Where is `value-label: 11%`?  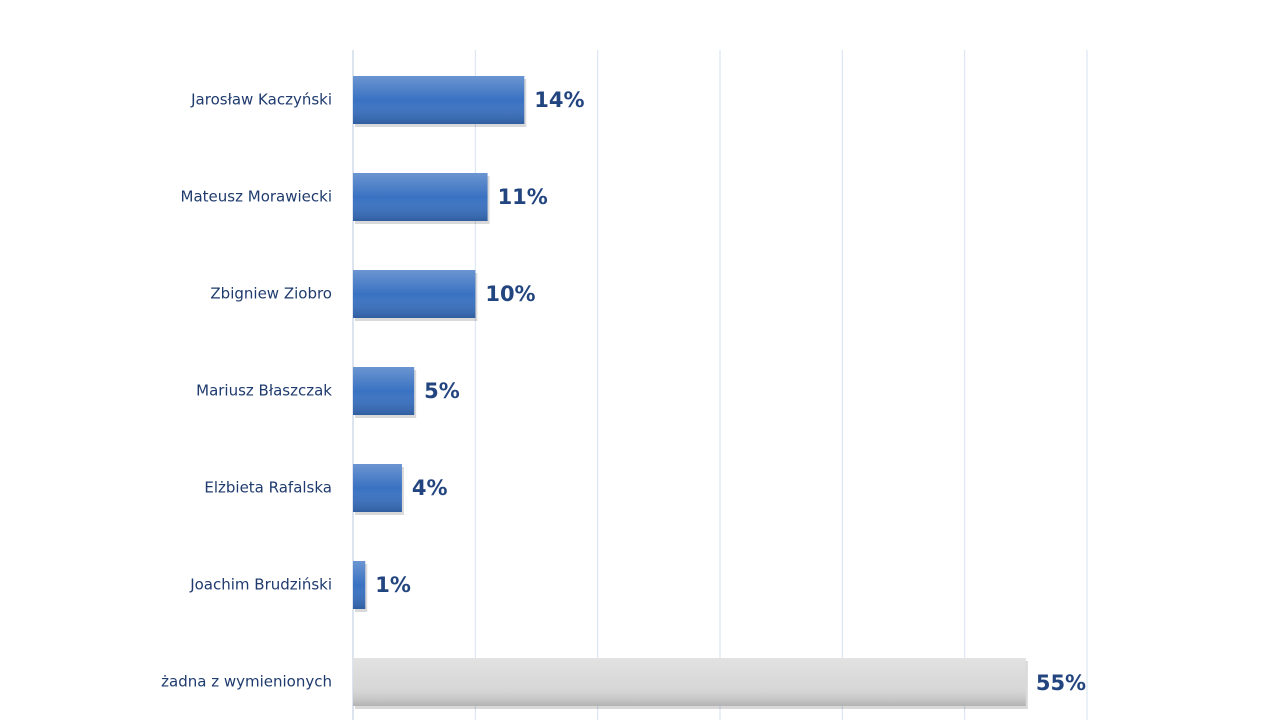
value-label: 11% is located at coordinates (523, 197).